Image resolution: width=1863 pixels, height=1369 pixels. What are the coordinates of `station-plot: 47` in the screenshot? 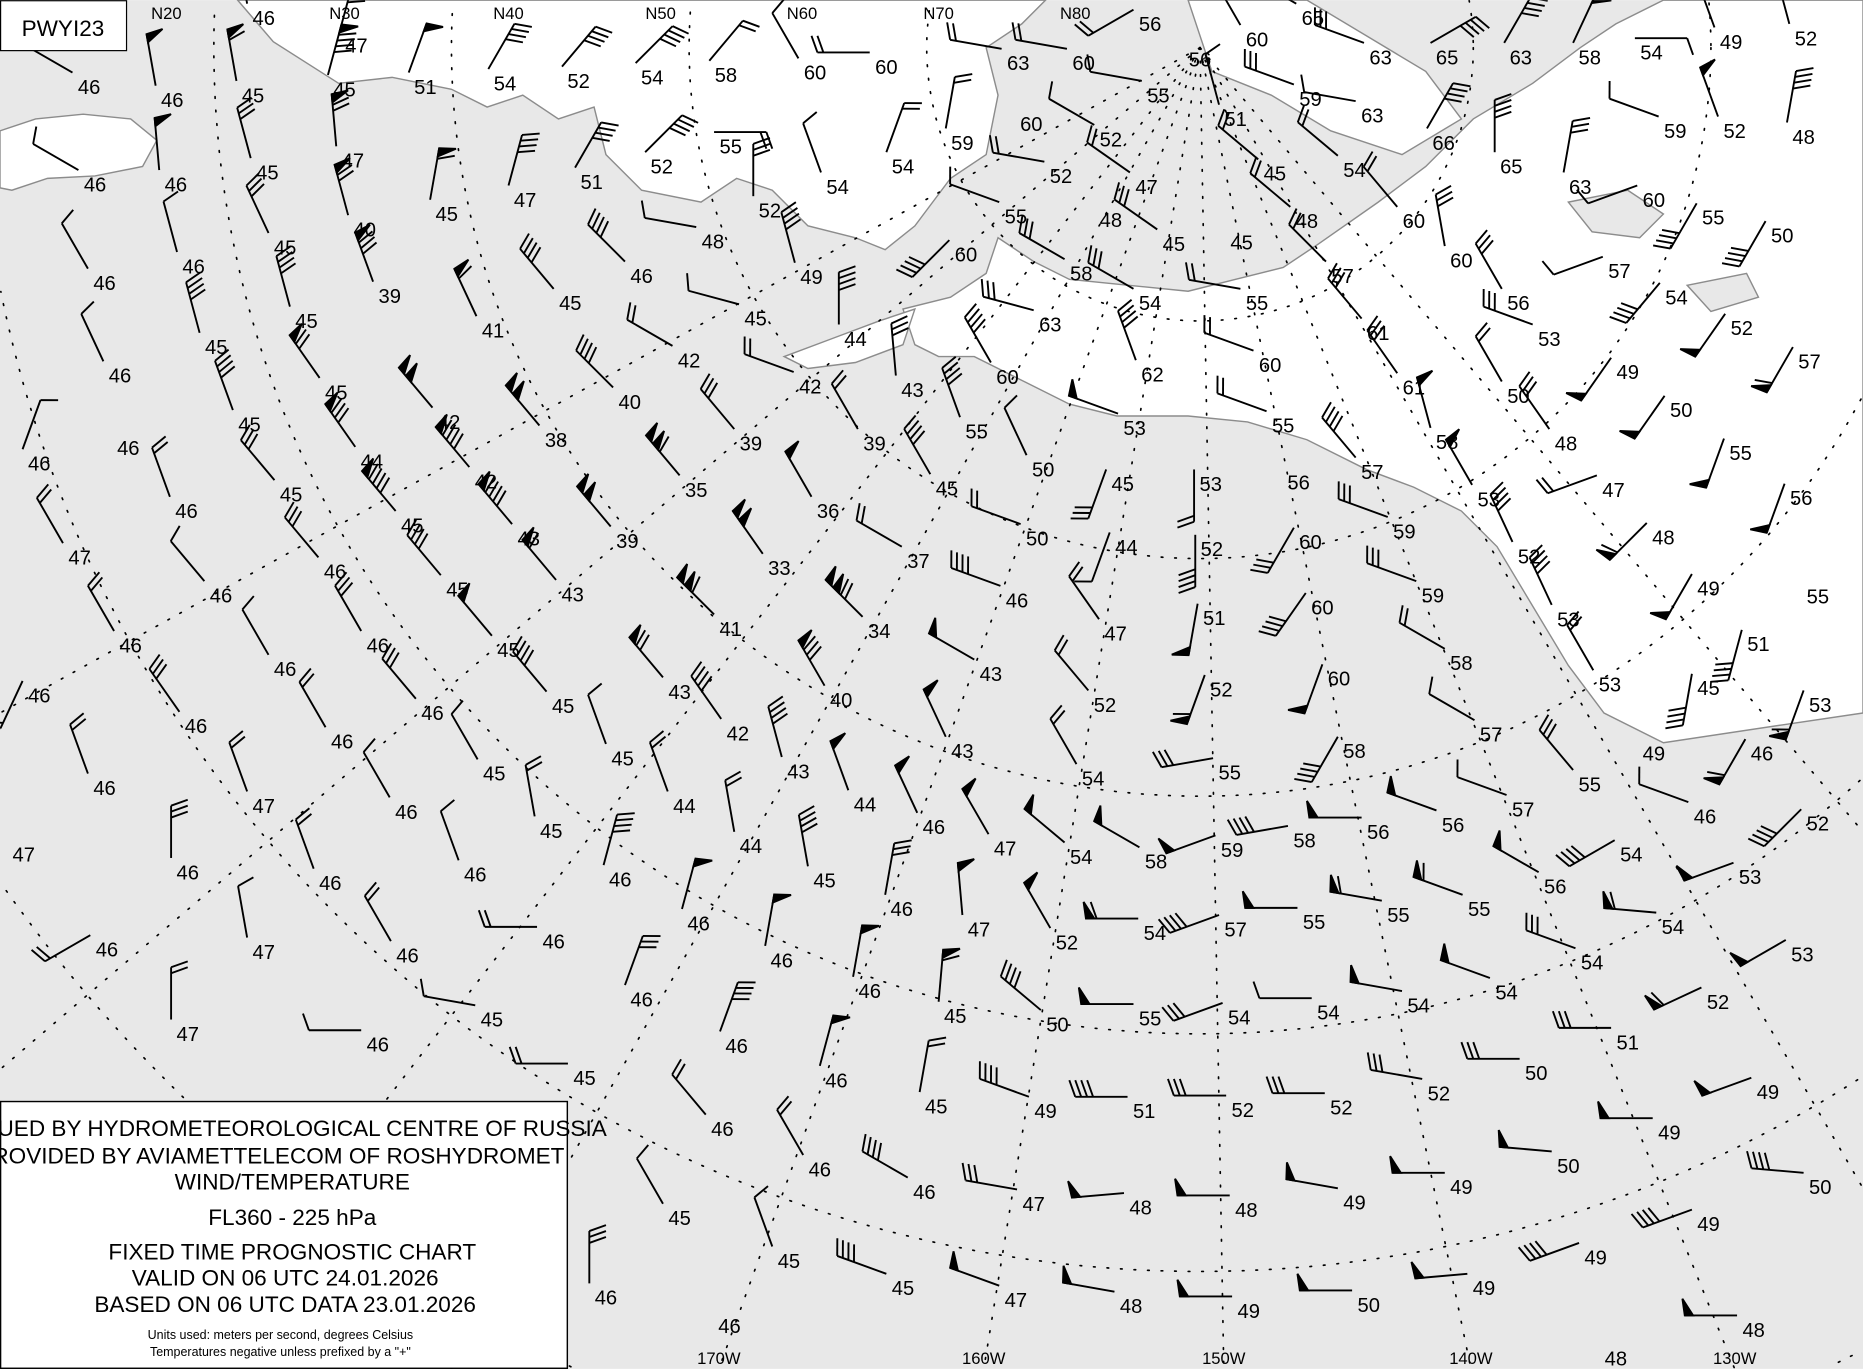 It's located at (523, 172).